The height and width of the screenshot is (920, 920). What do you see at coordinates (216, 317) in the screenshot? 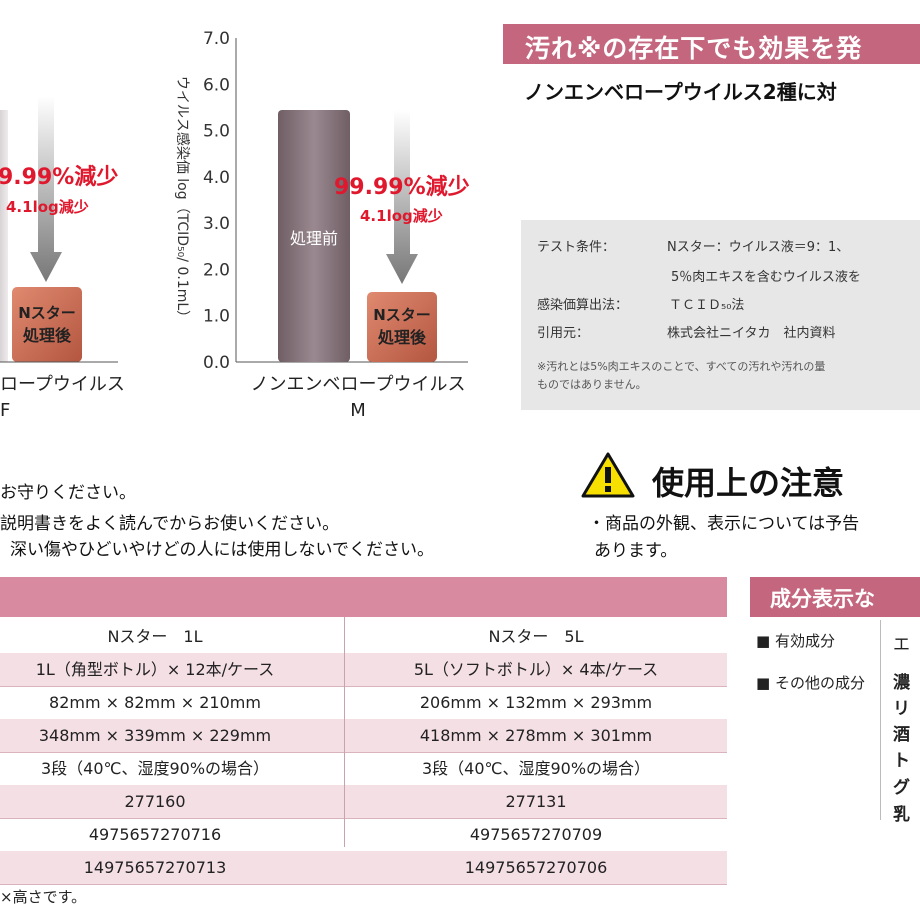
I see `y-tick-label: 1.0` at bounding box center [216, 317].